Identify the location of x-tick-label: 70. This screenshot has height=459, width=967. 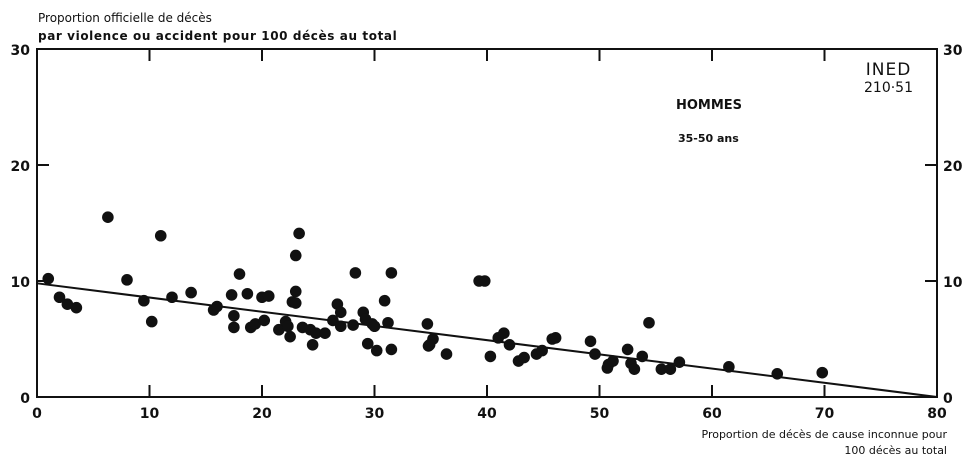
(825, 414).